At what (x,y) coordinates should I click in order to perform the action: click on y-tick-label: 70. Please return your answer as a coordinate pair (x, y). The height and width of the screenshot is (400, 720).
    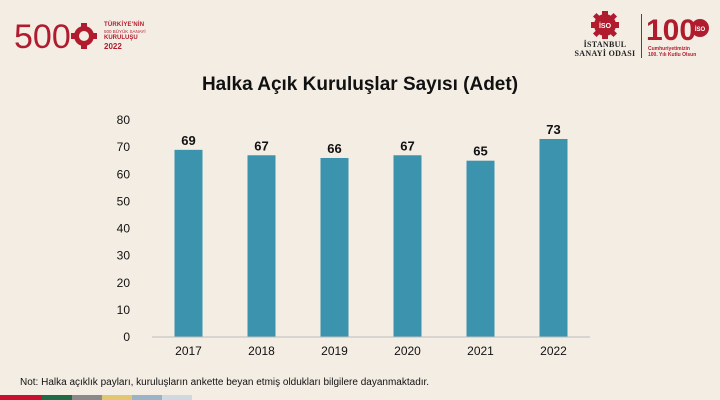
    Looking at the image, I should click on (124, 147).